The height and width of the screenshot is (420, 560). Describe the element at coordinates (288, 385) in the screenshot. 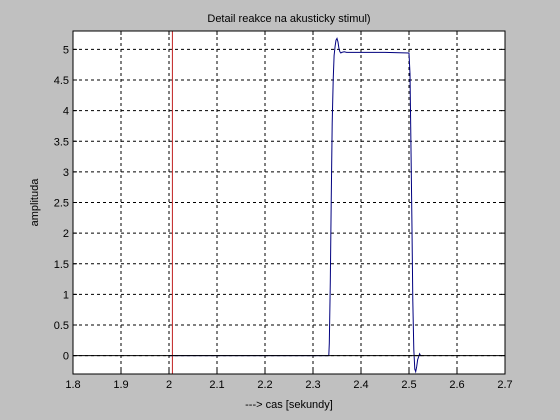

I see `x-tick-labels: 1.8 1.9 2 2.1 2.2 2.3 2.4 2.5 2.6 2.7` at that location.